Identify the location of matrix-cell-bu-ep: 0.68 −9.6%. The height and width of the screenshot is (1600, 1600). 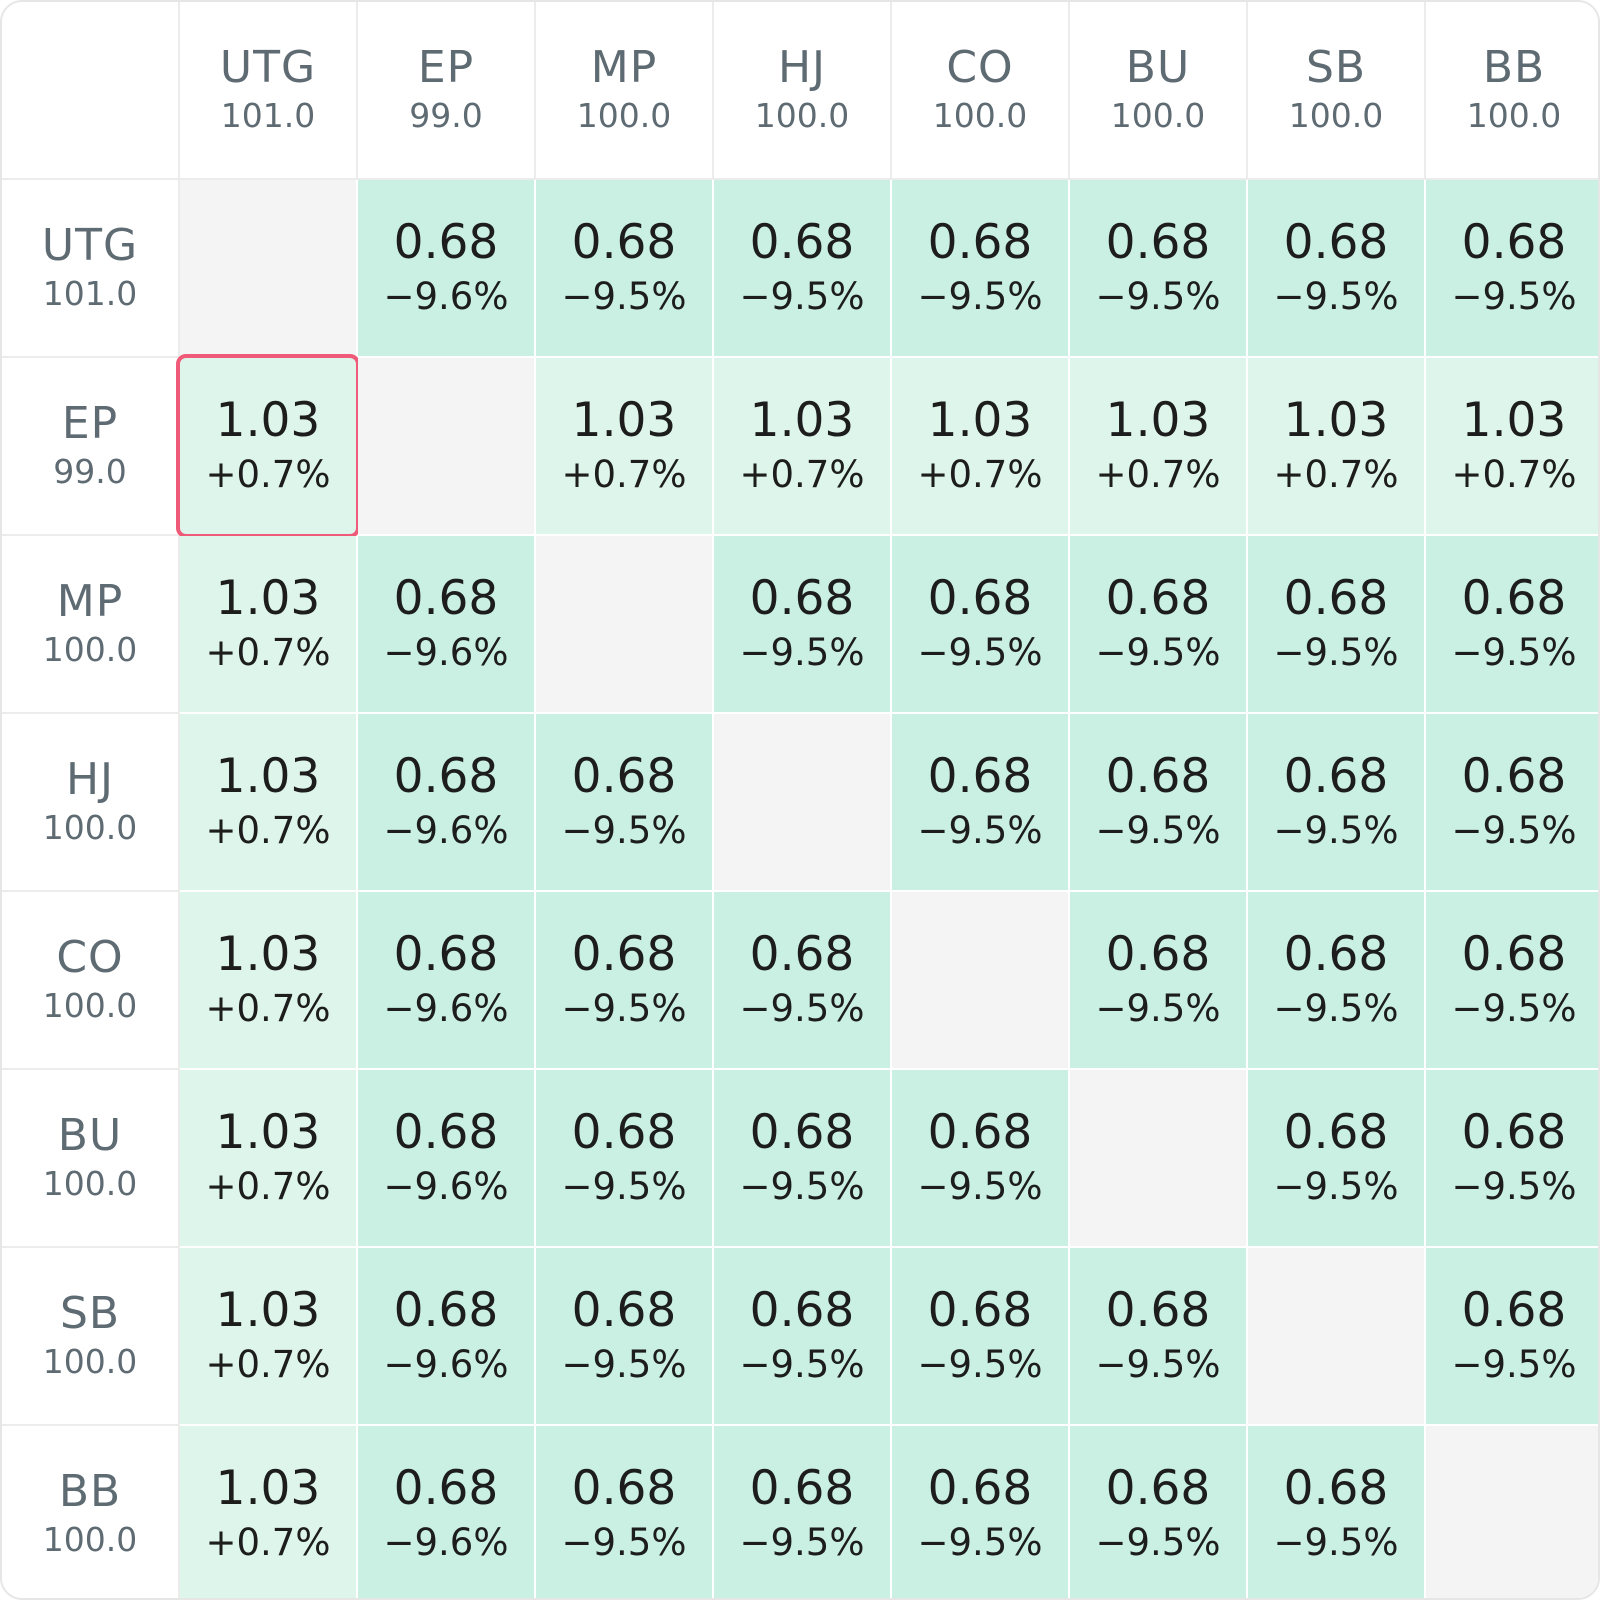
(447, 1159).